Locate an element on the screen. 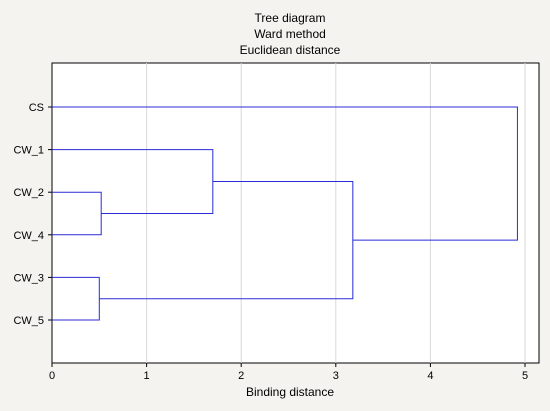 The width and height of the screenshot is (550, 411). leaf-label: CW_1 is located at coordinates (28, 151).